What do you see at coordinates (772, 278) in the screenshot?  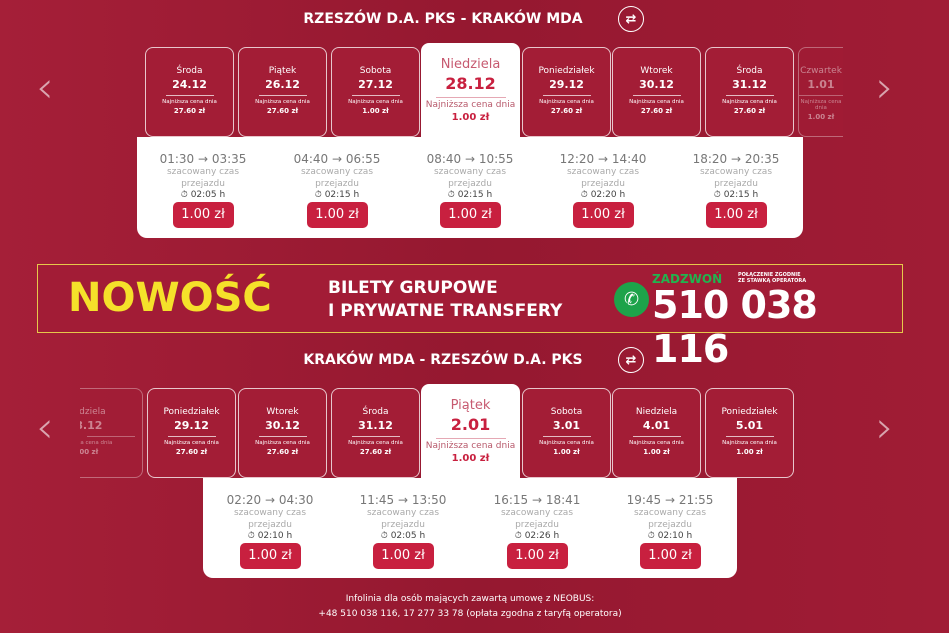 I see `call-note: POŁĄCZENIE ZGODNIE ZE STAWKĄ OPERATORA` at bounding box center [772, 278].